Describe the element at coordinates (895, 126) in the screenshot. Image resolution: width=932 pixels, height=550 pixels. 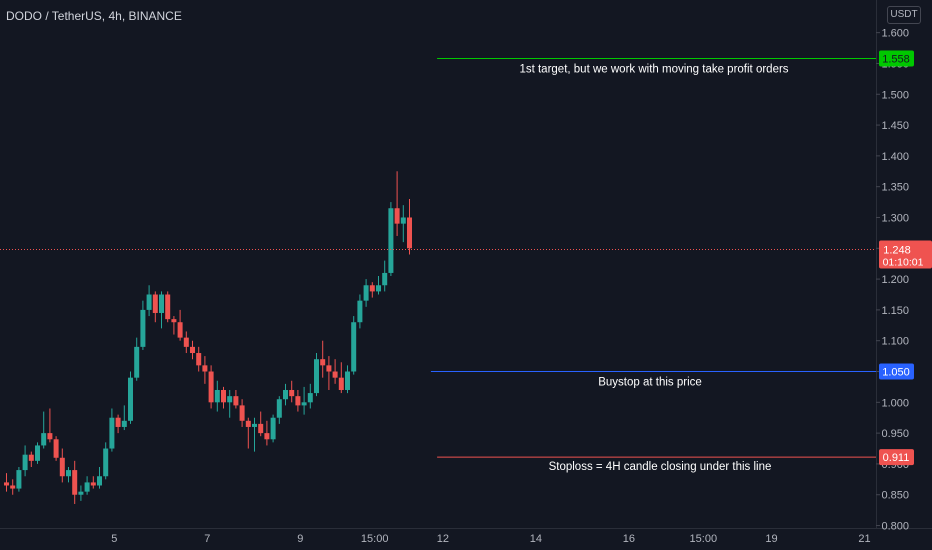
I see `y-tick-label: 1.450` at that location.